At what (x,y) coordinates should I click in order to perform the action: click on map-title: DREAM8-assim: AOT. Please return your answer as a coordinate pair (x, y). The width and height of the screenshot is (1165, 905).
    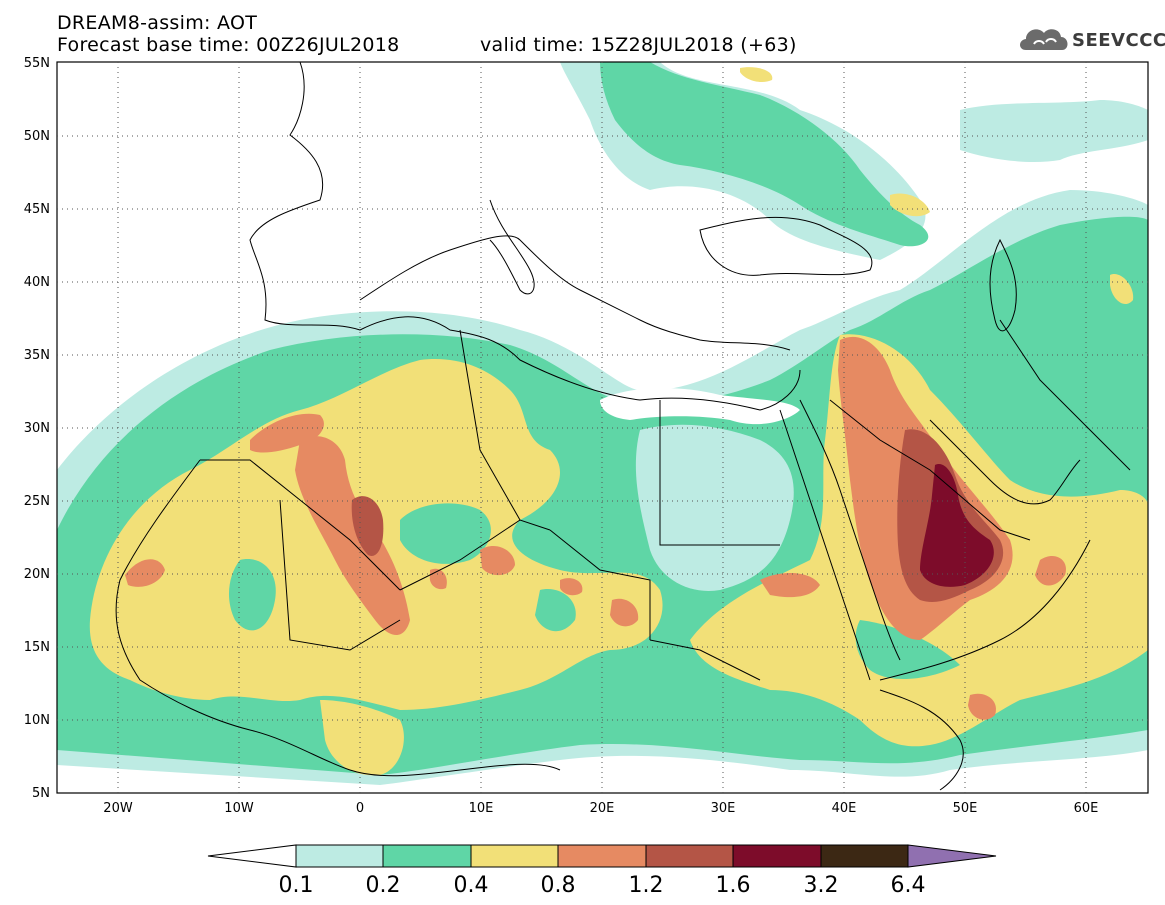
    Looking at the image, I should click on (157, 23).